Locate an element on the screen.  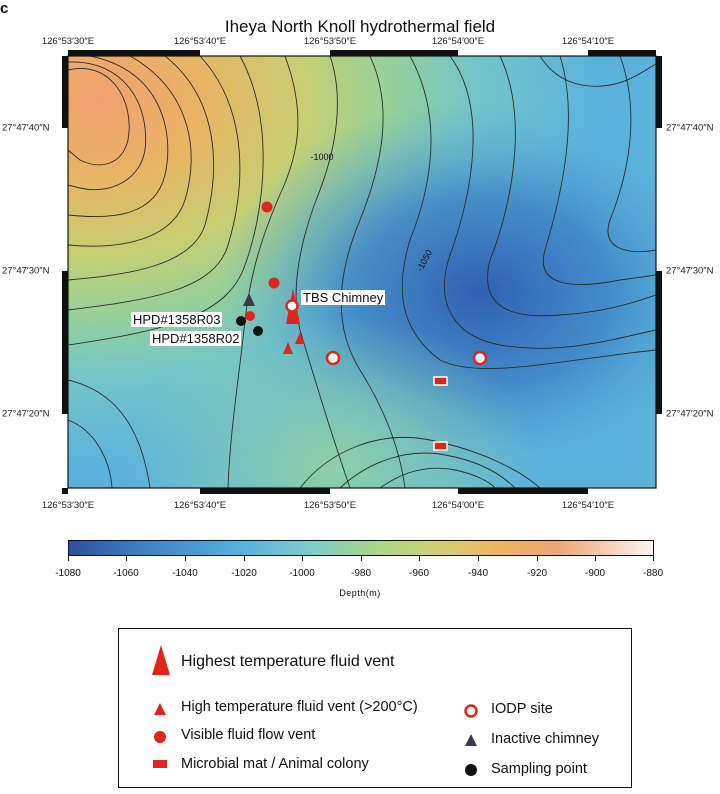
lon-tick-top-3: 126°53′50″E is located at coordinates (330, 41).